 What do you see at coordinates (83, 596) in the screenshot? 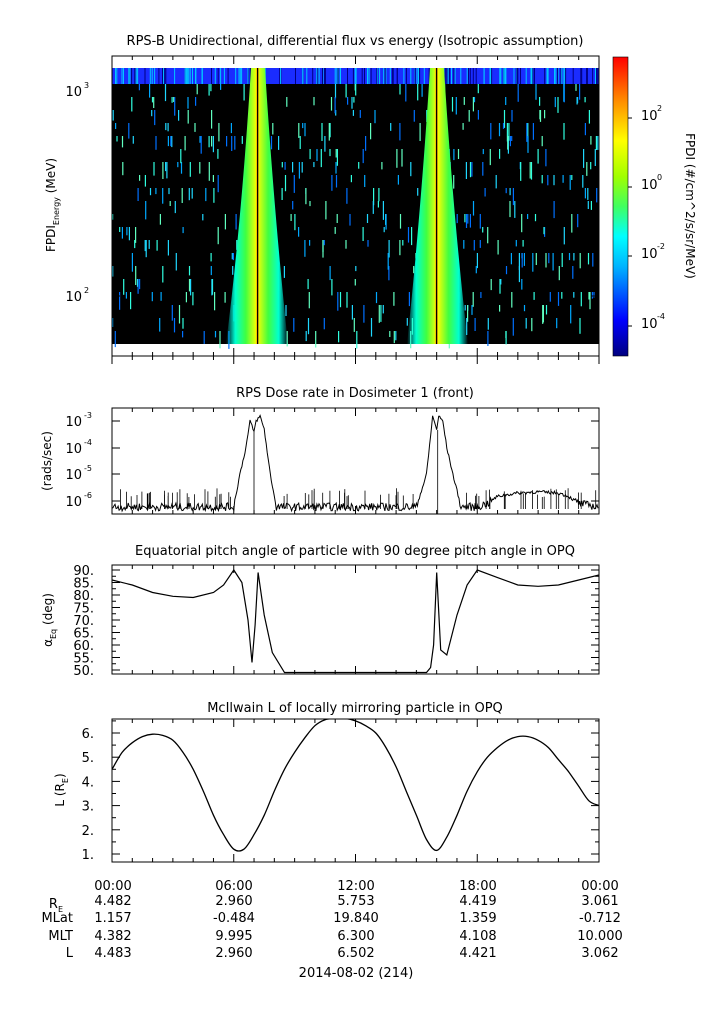
I see `pitch-angle-ytick: 80.` at bounding box center [83, 596].